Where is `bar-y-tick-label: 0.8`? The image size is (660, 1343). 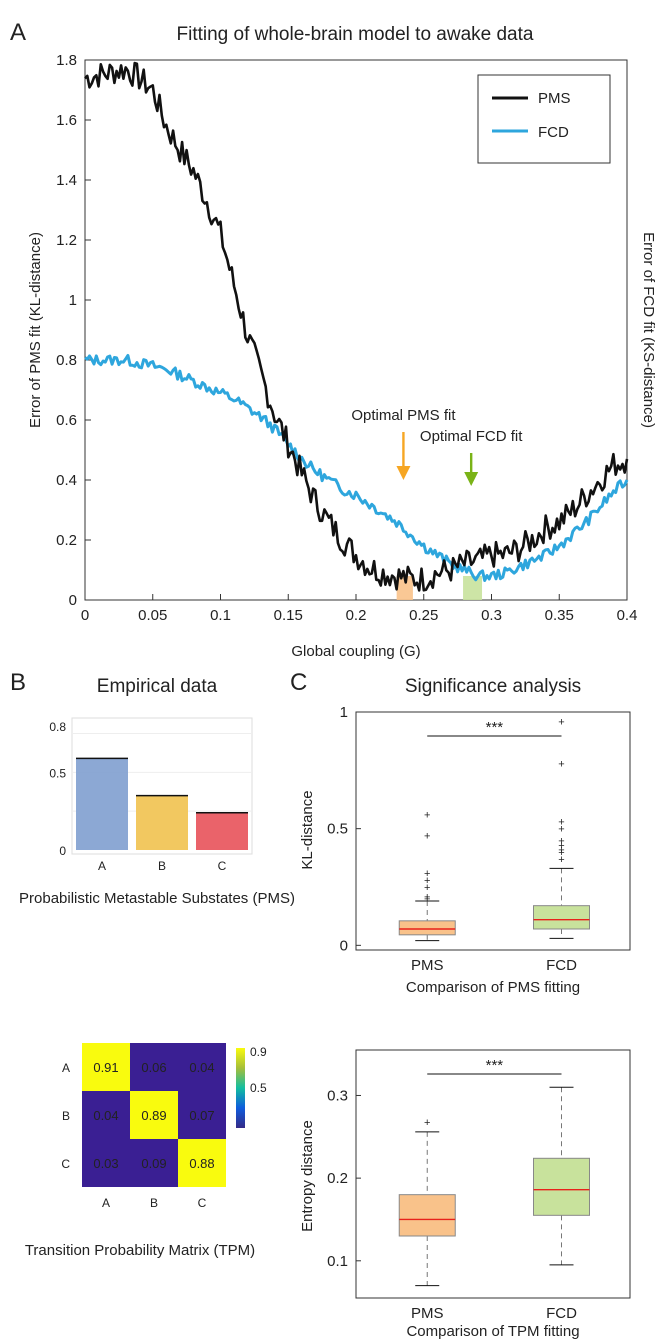 bar-y-tick-label: 0.8 is located at coordinates (57, 727).